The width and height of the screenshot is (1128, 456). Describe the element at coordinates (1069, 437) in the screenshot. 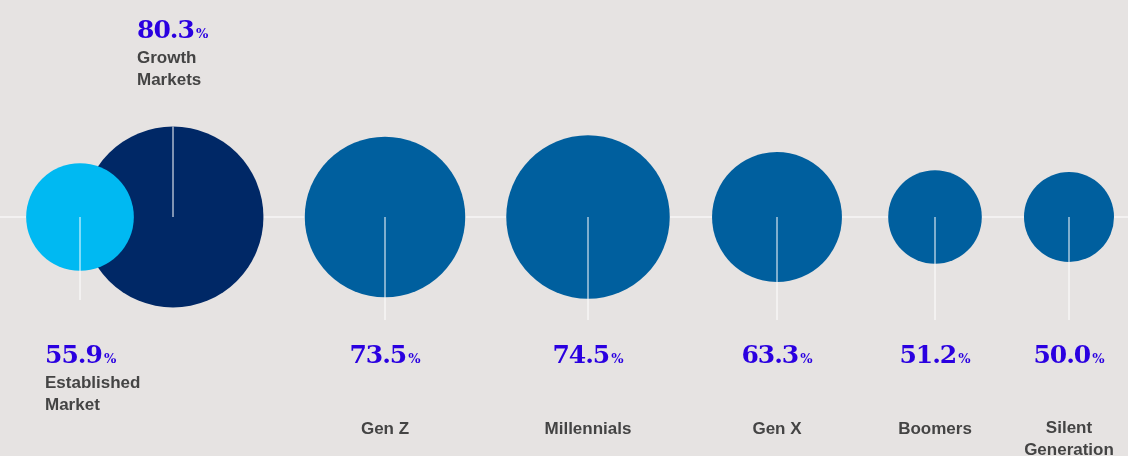

I see `category-label: Silent Generation` at that location.